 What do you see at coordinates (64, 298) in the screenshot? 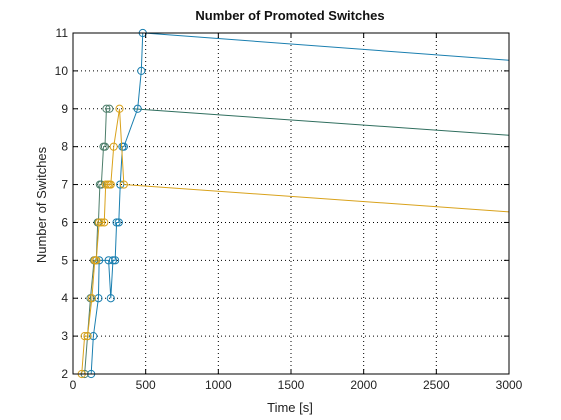
I see `y-tick-label: 4` at bounding box center [64, 298].